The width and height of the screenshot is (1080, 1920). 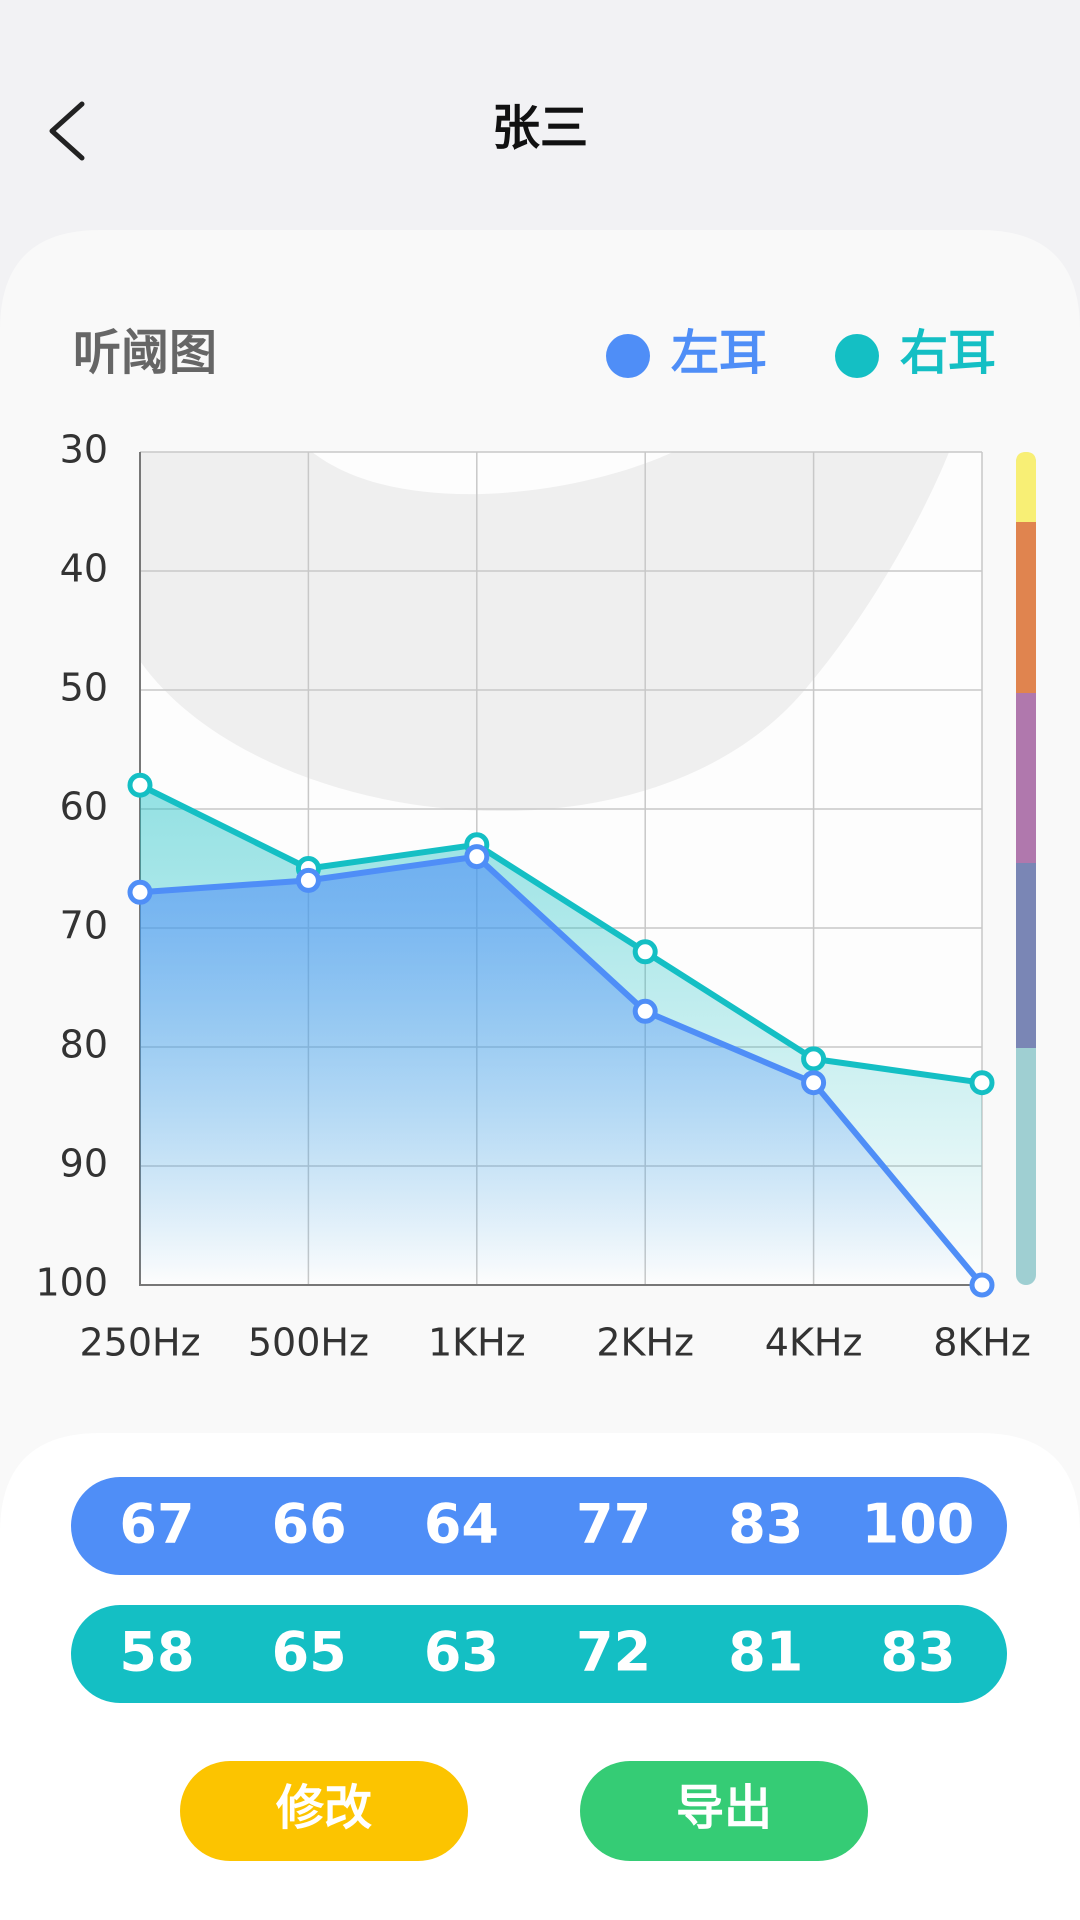 I want to click on back-button, so click(x=67, y=131).